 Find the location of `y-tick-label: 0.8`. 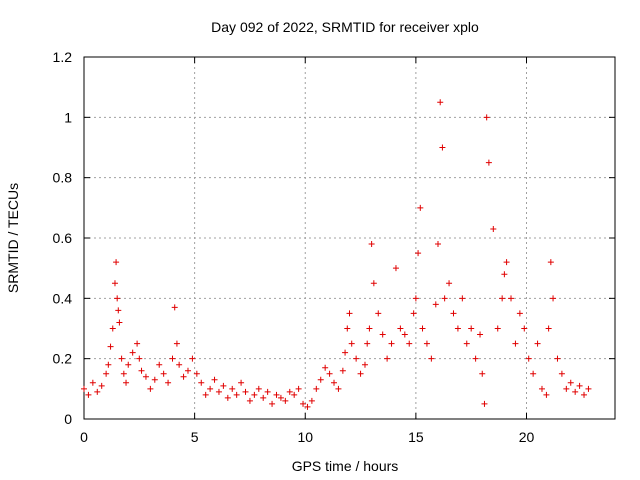

y-tick-label: 0.8 is located at coordinates (63, 178).